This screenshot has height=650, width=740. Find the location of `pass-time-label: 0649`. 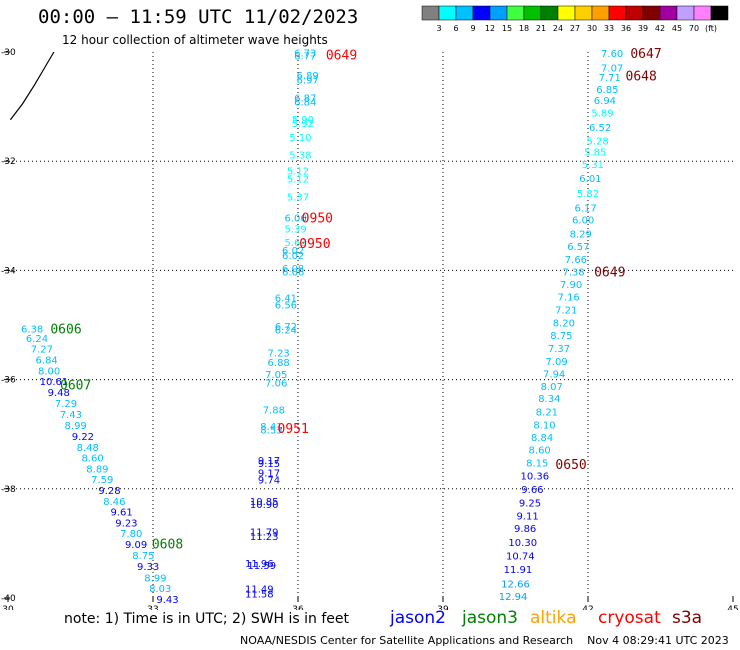

pass-time-label: 0649 is located at coordinates (341, 56).